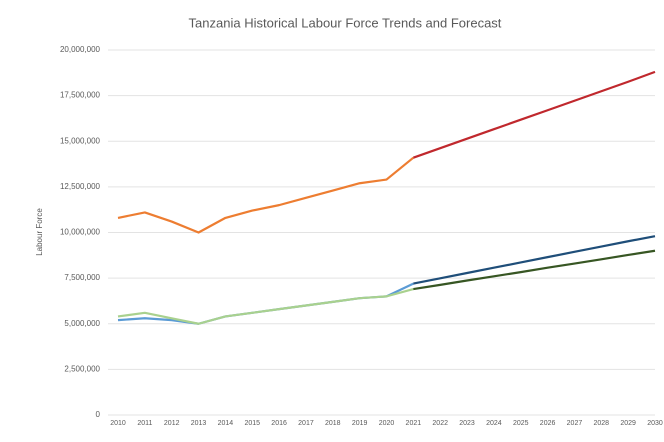 This screenshot has height=442, width=664. I want to click on y-tick-label: 7,500,000, so click(82, 277).